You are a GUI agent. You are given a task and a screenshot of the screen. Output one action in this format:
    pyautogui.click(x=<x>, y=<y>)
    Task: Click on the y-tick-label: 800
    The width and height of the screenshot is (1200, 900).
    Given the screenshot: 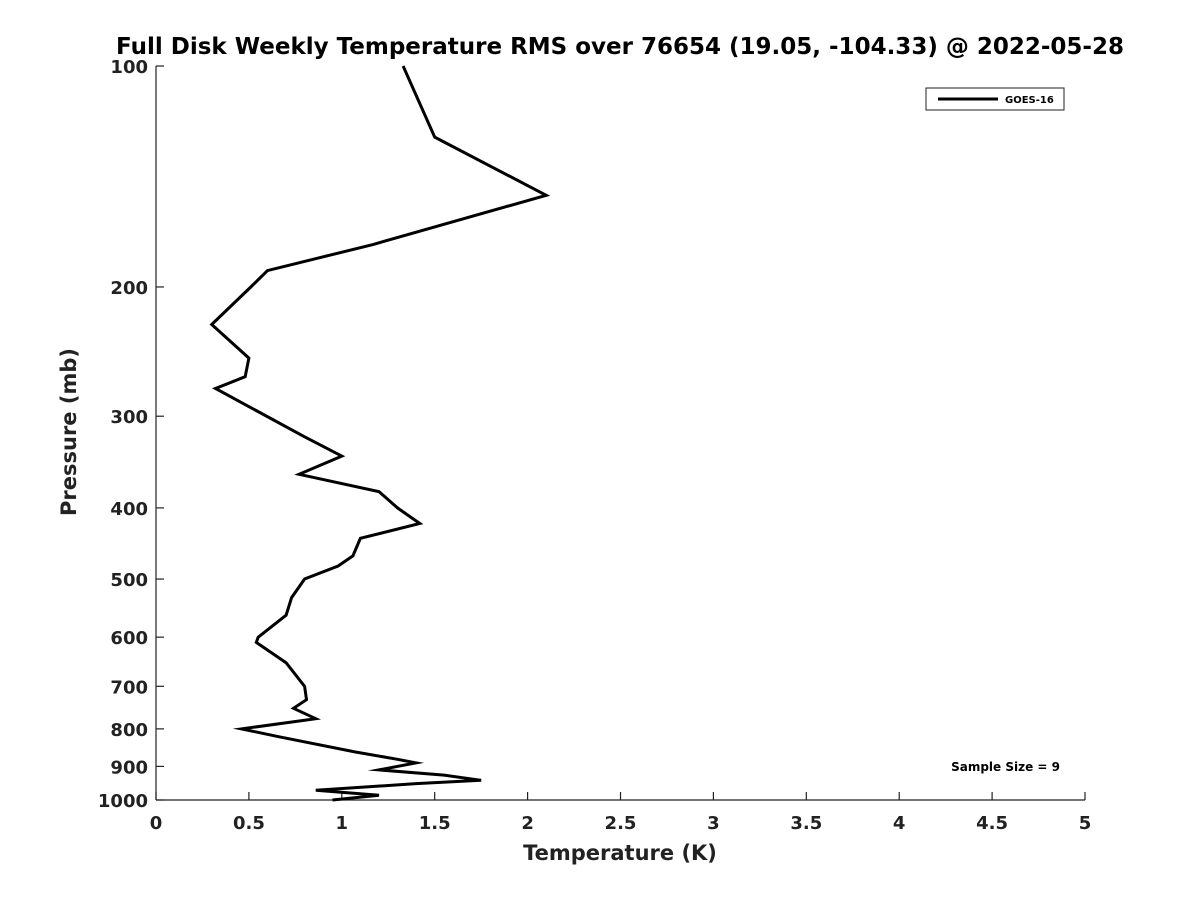 What is the action you would take?
    pyautogui.click(x=129, y=730)
    